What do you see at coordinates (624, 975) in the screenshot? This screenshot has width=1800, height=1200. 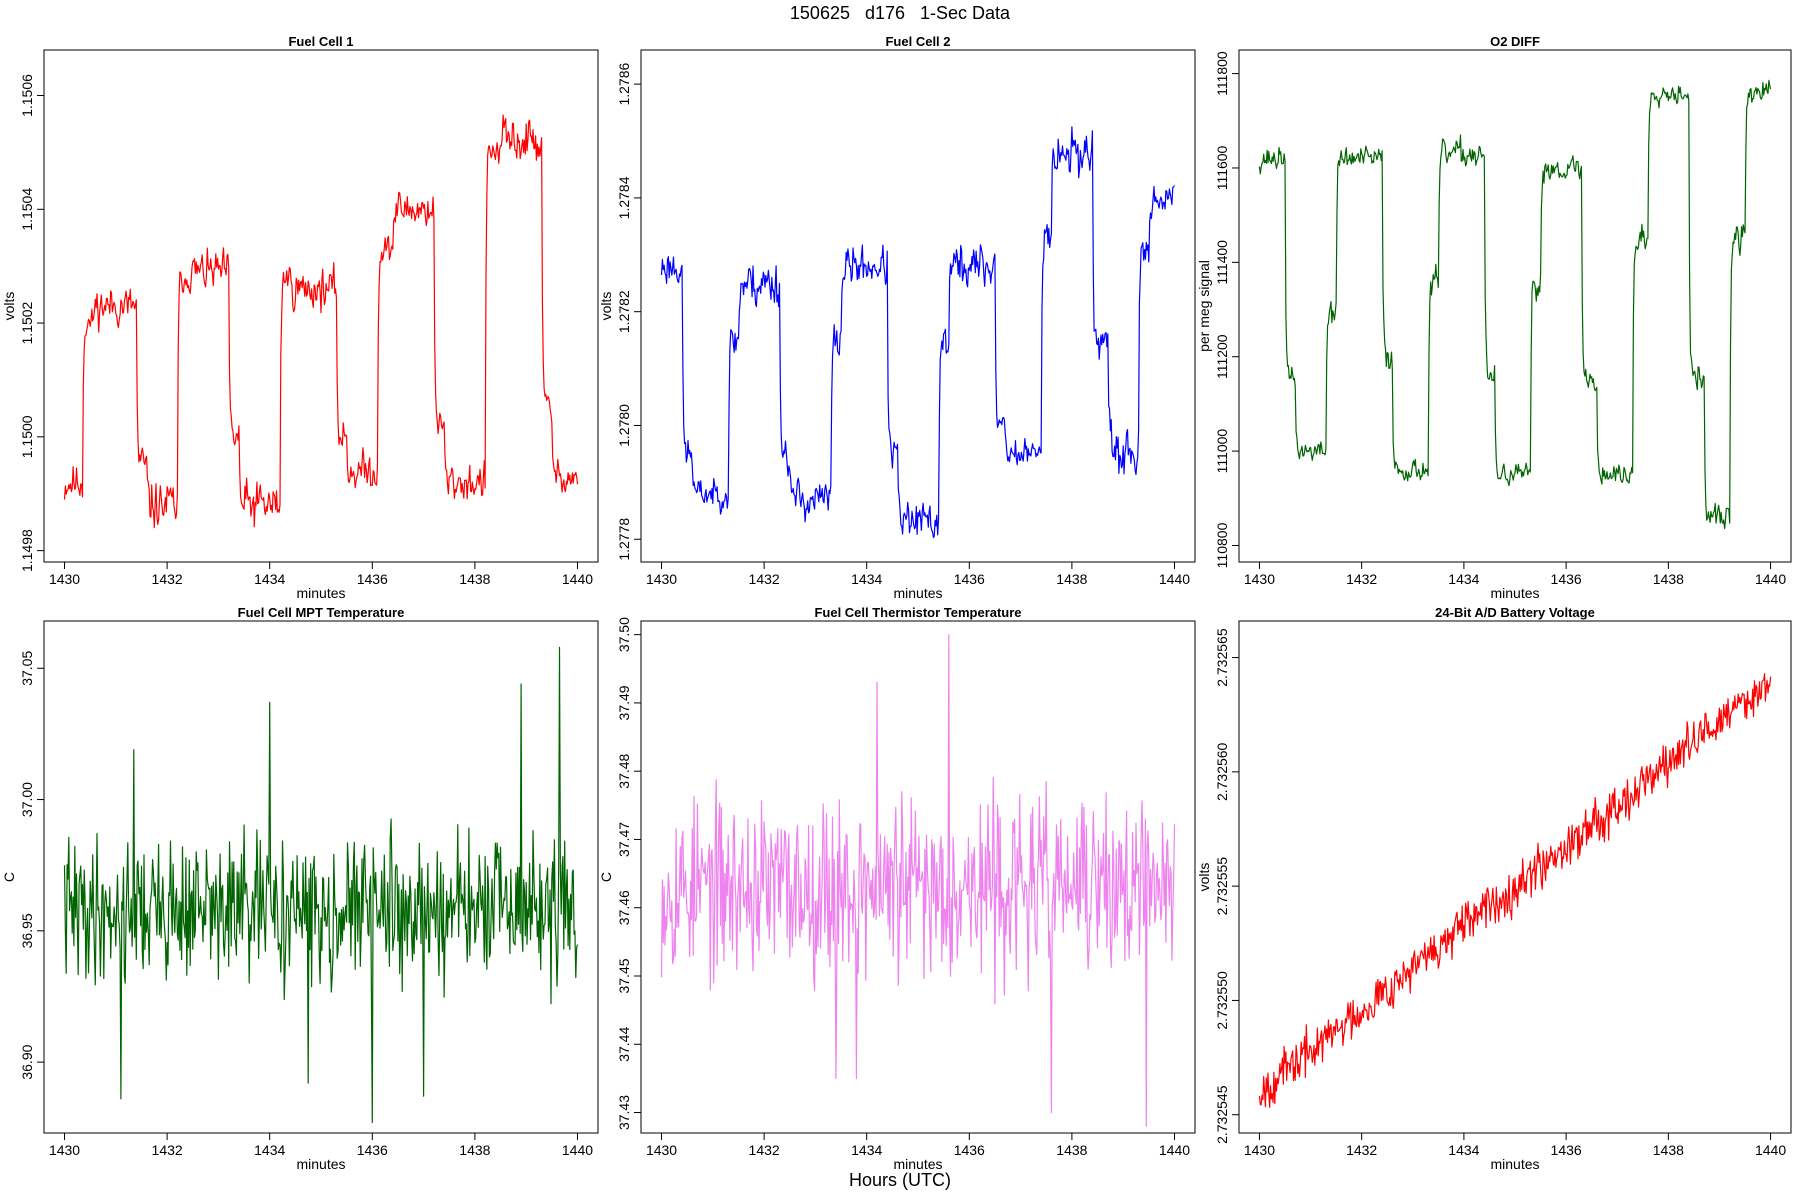 I see `y-tick-label: 37.45` at bounding box center [624, 975].